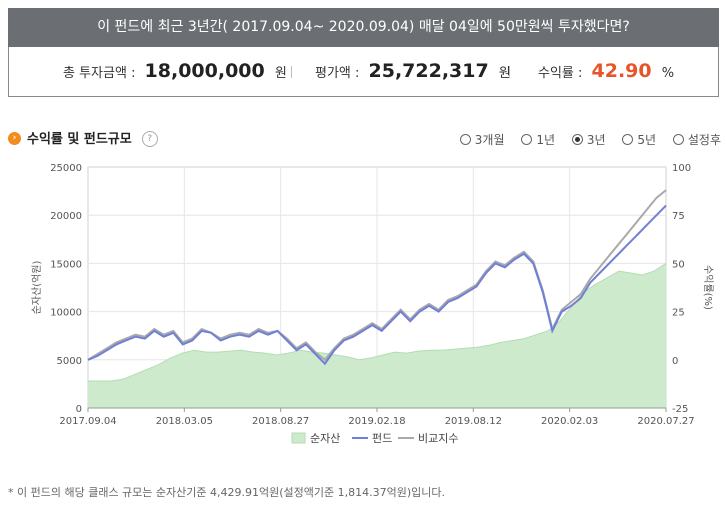 The width and height of the screenshot is (727, 513). Describe the element at coordinates (621, 71) in the screenshot. I see `return-rate-value: 42.90` at that location.